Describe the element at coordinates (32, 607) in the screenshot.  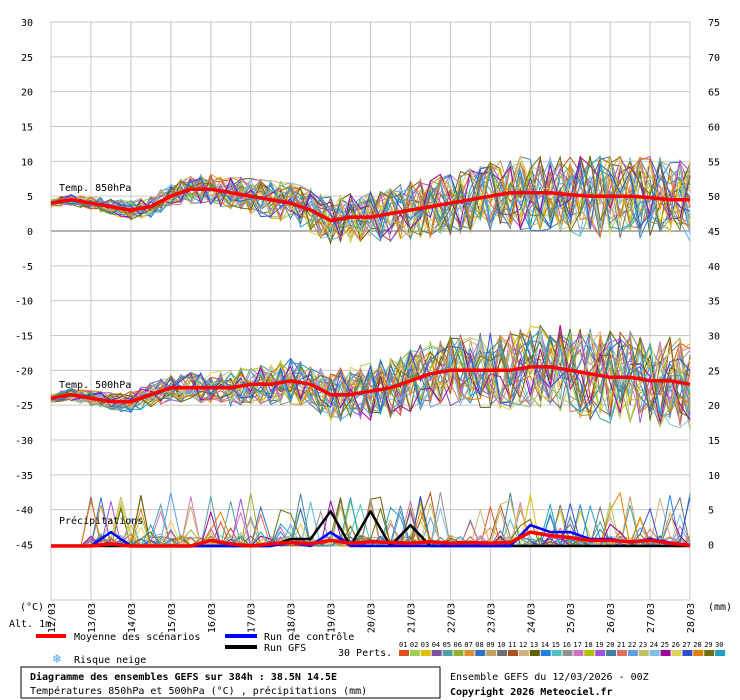
I see `left-unit-label: (°C)` at that location.